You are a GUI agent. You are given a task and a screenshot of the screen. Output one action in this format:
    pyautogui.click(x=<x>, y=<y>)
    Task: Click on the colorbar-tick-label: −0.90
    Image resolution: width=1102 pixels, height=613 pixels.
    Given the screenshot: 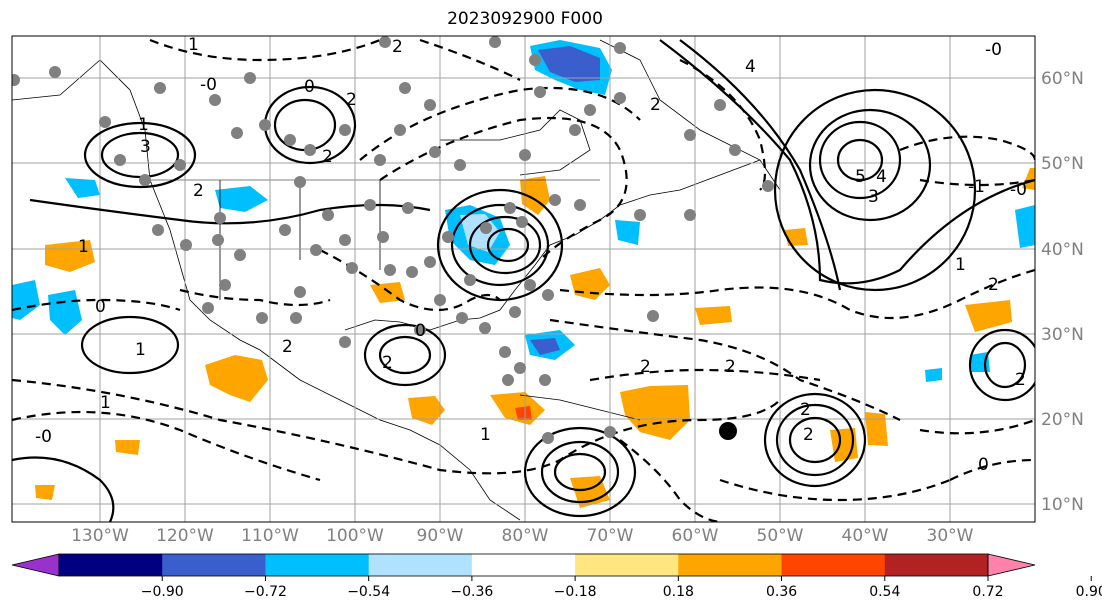 What is the action you would take?
    pyautogui.click(x=162, y=592)
    